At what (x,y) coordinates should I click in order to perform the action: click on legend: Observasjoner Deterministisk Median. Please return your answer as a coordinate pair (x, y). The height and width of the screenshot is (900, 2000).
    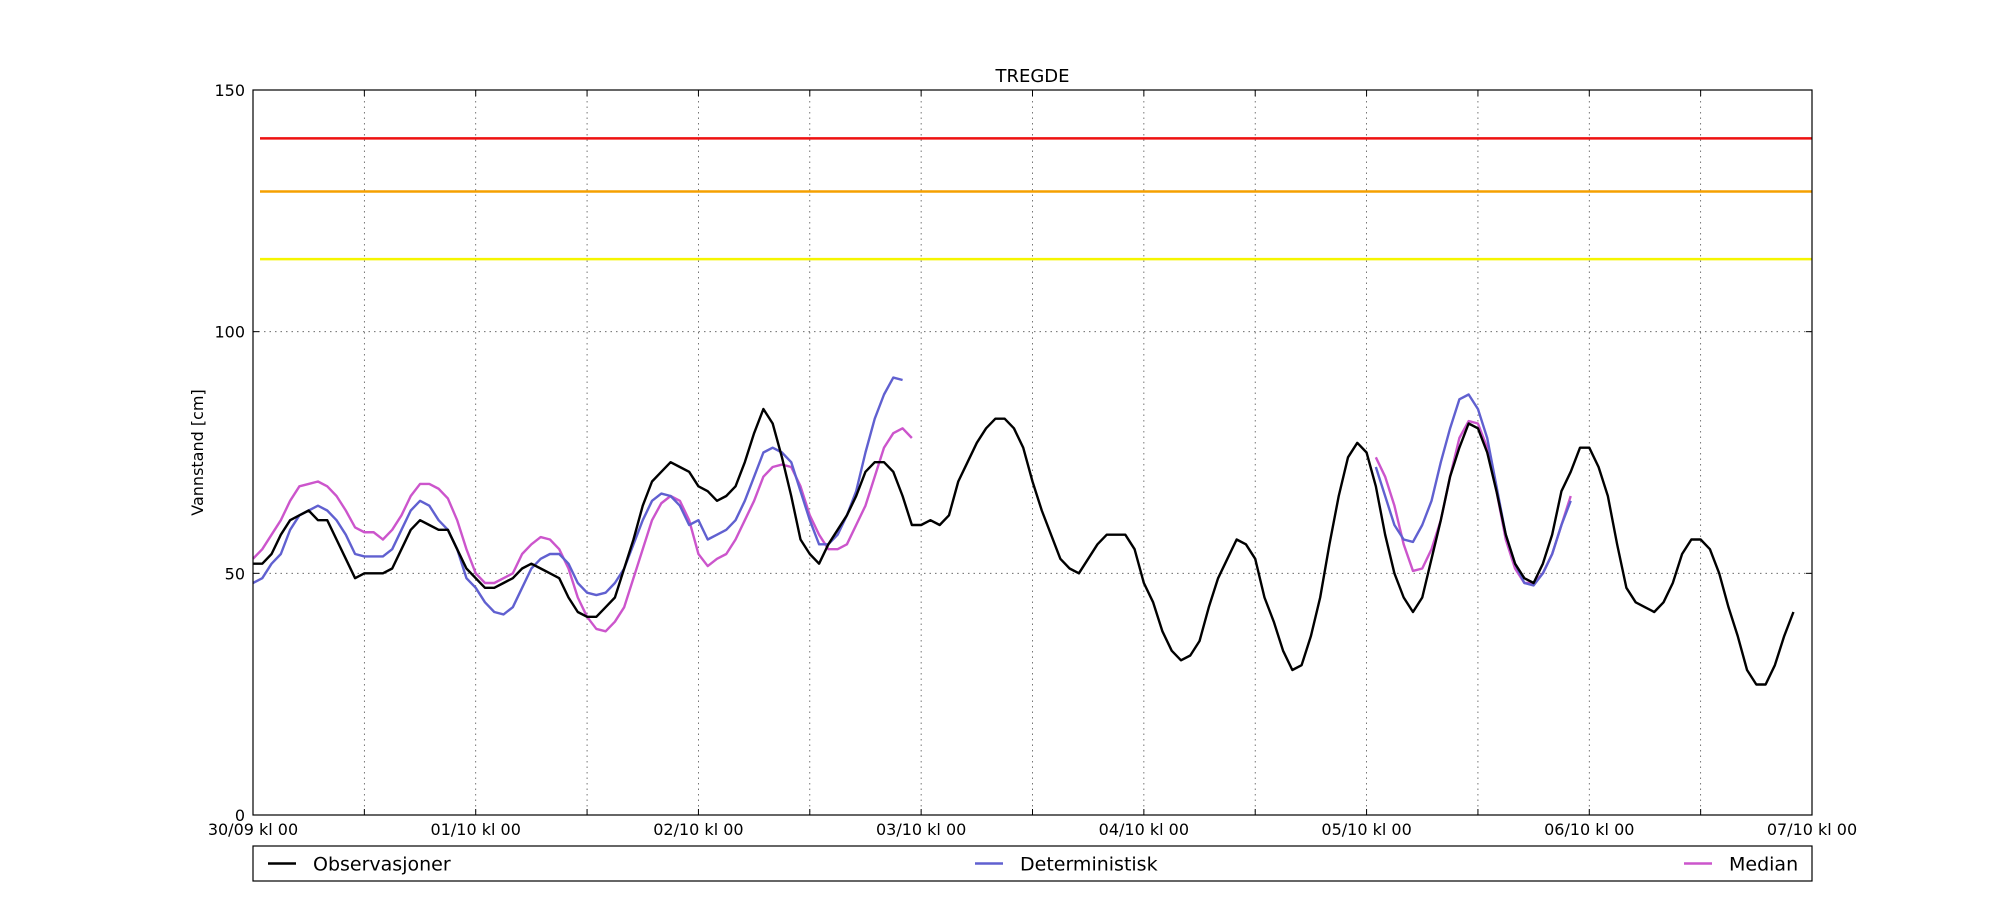
    Looking at the image, I should click on (1032, 863).